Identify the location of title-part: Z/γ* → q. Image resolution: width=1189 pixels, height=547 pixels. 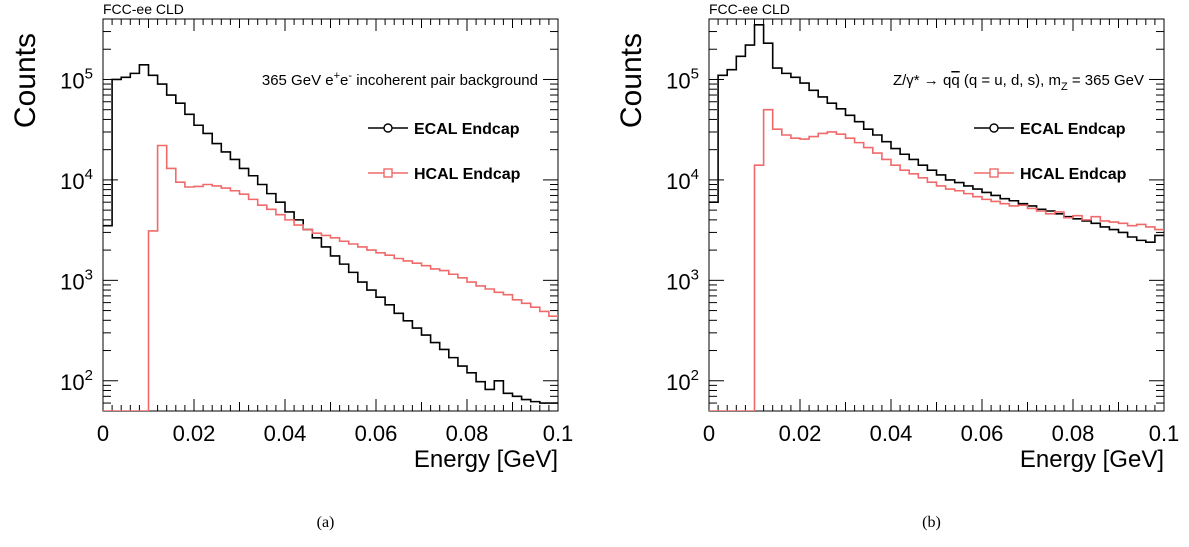
(922, 80).